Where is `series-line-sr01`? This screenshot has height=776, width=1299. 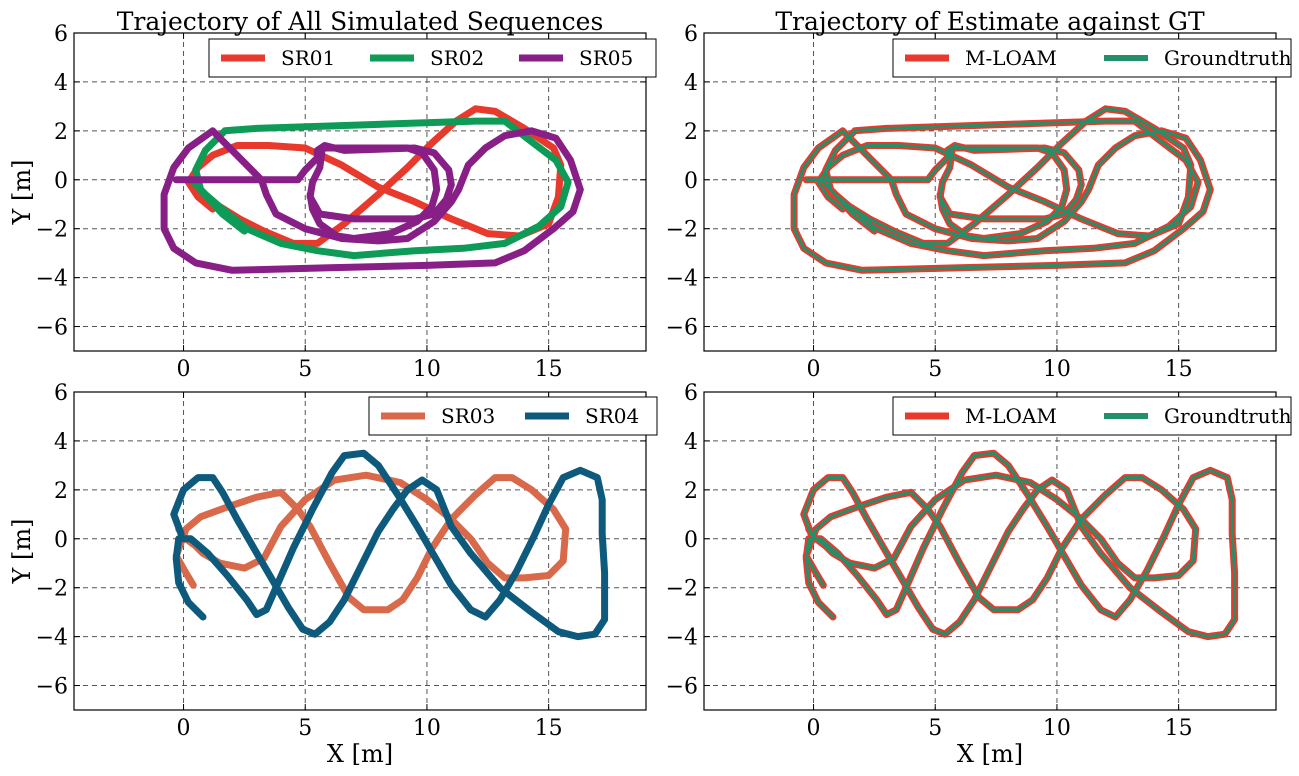 series-line-sr01 is located at coordinates (374, 176).